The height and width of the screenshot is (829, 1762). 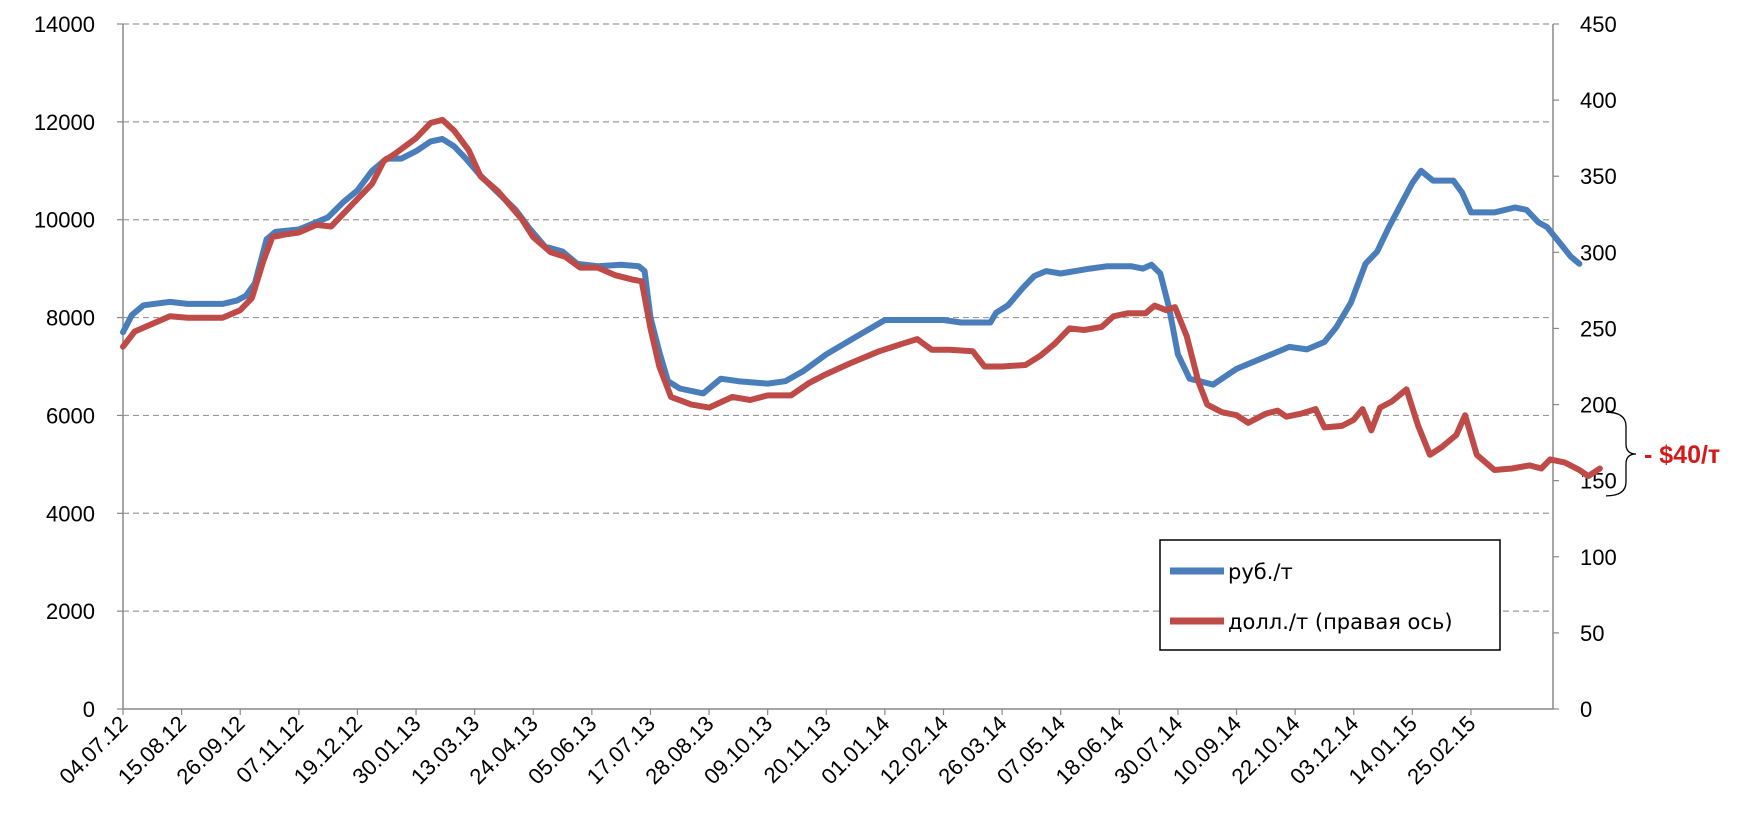 I want to click on right-tick-label-5: 250, so click(x=1598, y=328).